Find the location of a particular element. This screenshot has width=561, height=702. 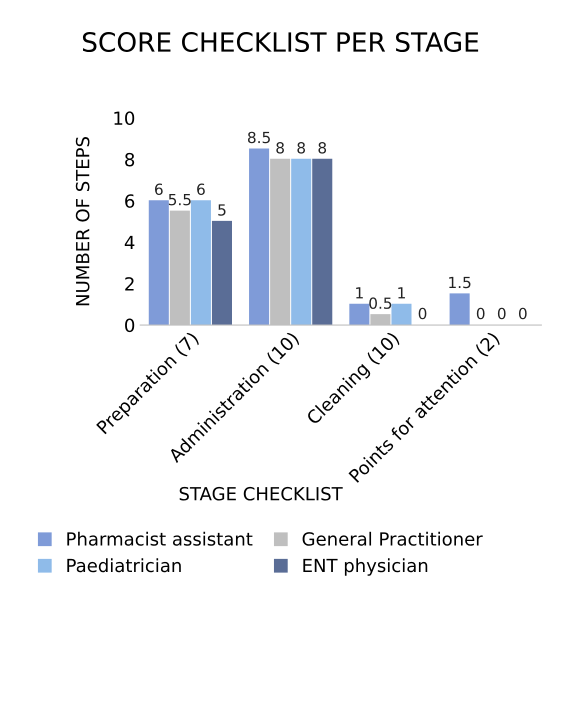

data-label: 5 is located at coordinates (222, 210).